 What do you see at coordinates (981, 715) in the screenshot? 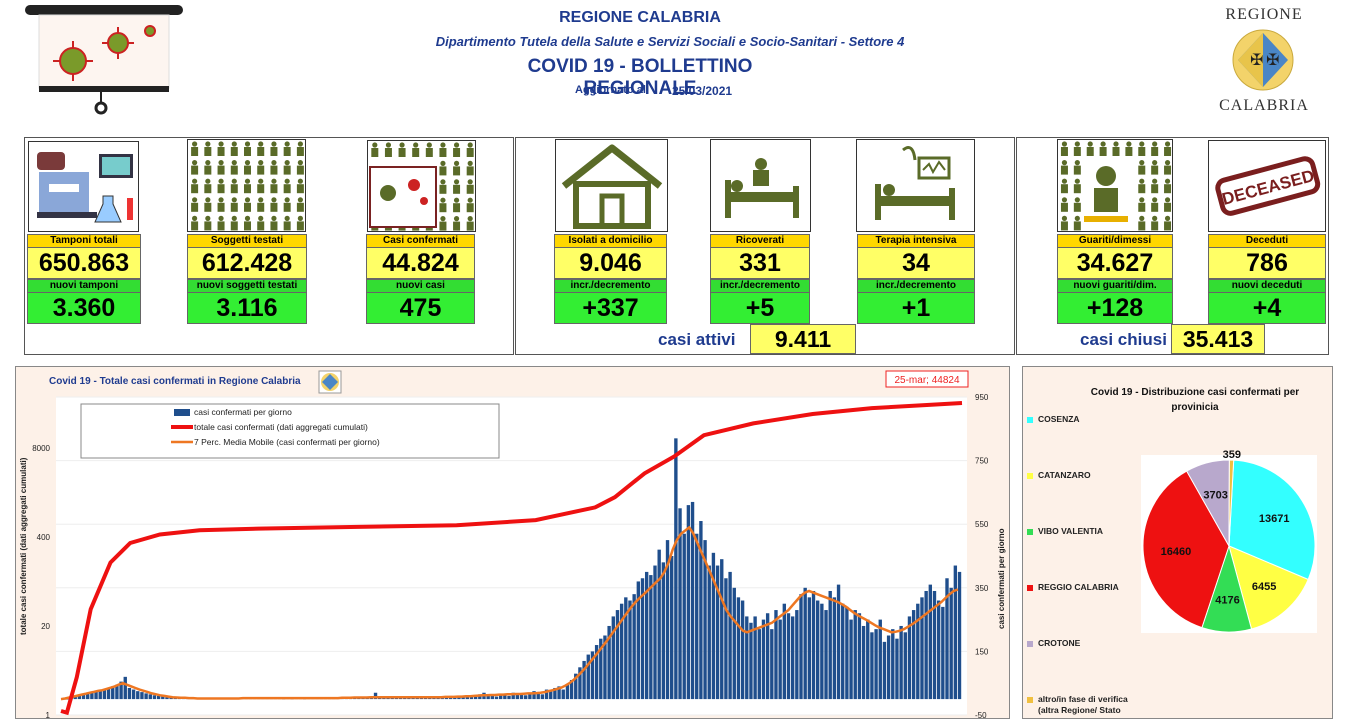
I see `right-tick-label: -50` at bounding box center [981, 715].